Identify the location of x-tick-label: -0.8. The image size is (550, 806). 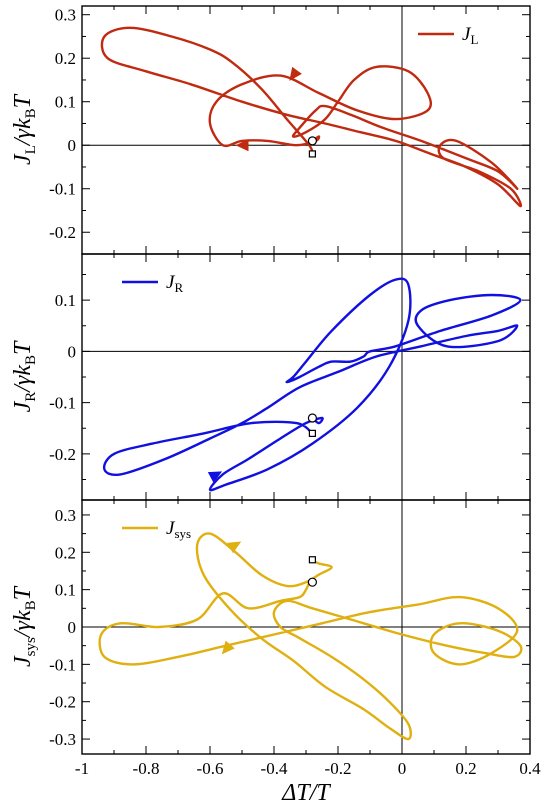
(146, 768).